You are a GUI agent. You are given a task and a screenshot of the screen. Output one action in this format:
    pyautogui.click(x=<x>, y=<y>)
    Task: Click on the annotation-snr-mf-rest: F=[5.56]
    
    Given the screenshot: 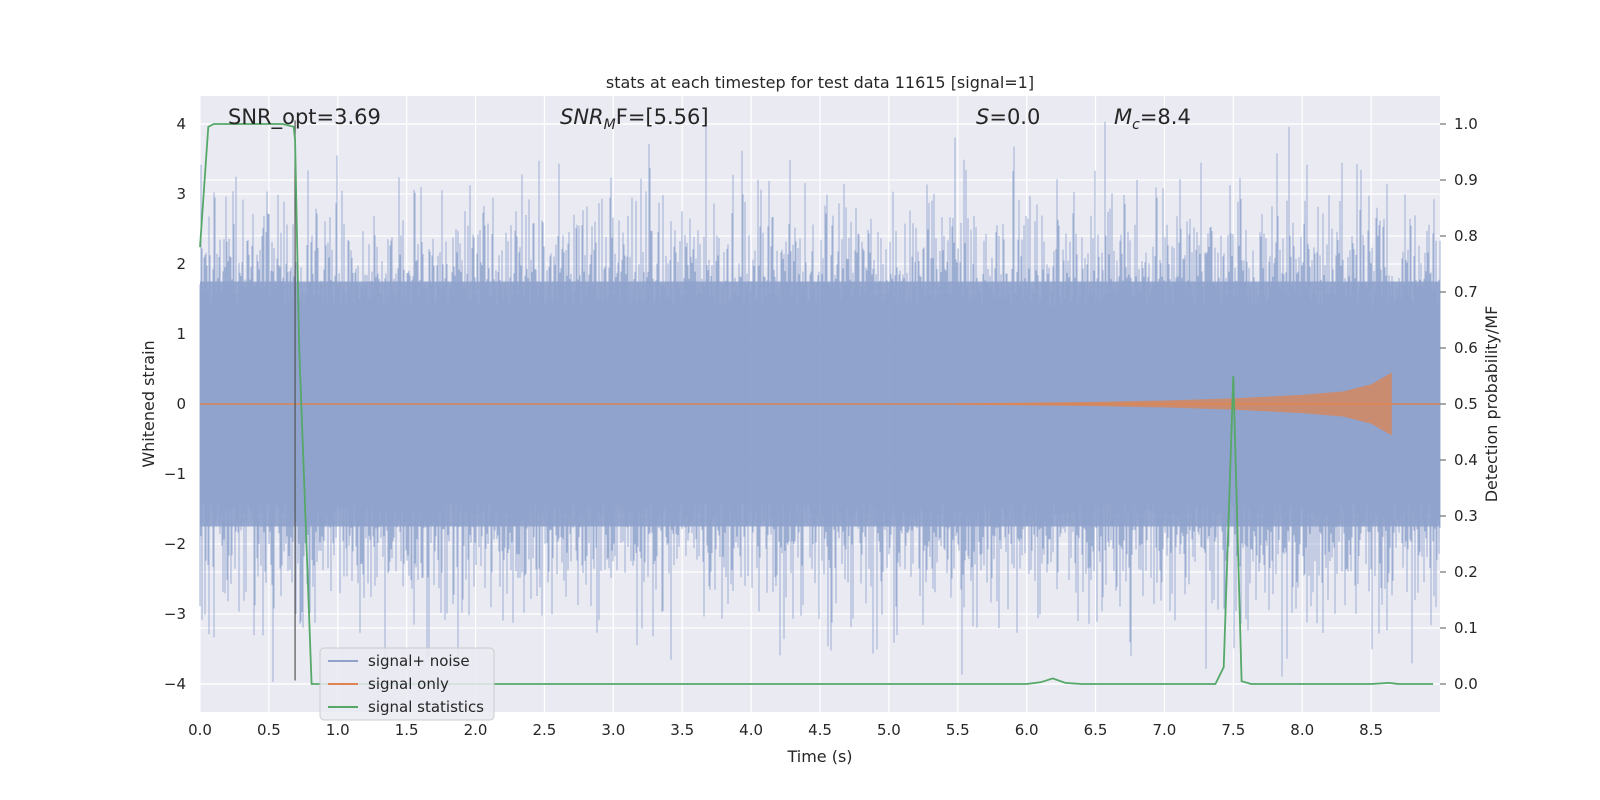 What is the action you would take?
    pyautogui.click(x=662, y=117)
    